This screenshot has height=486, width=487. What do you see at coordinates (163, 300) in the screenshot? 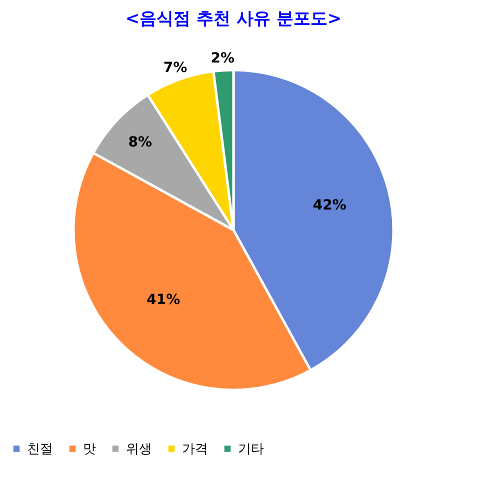
I see `data-label: 41%` at bounding box center [163, 300].